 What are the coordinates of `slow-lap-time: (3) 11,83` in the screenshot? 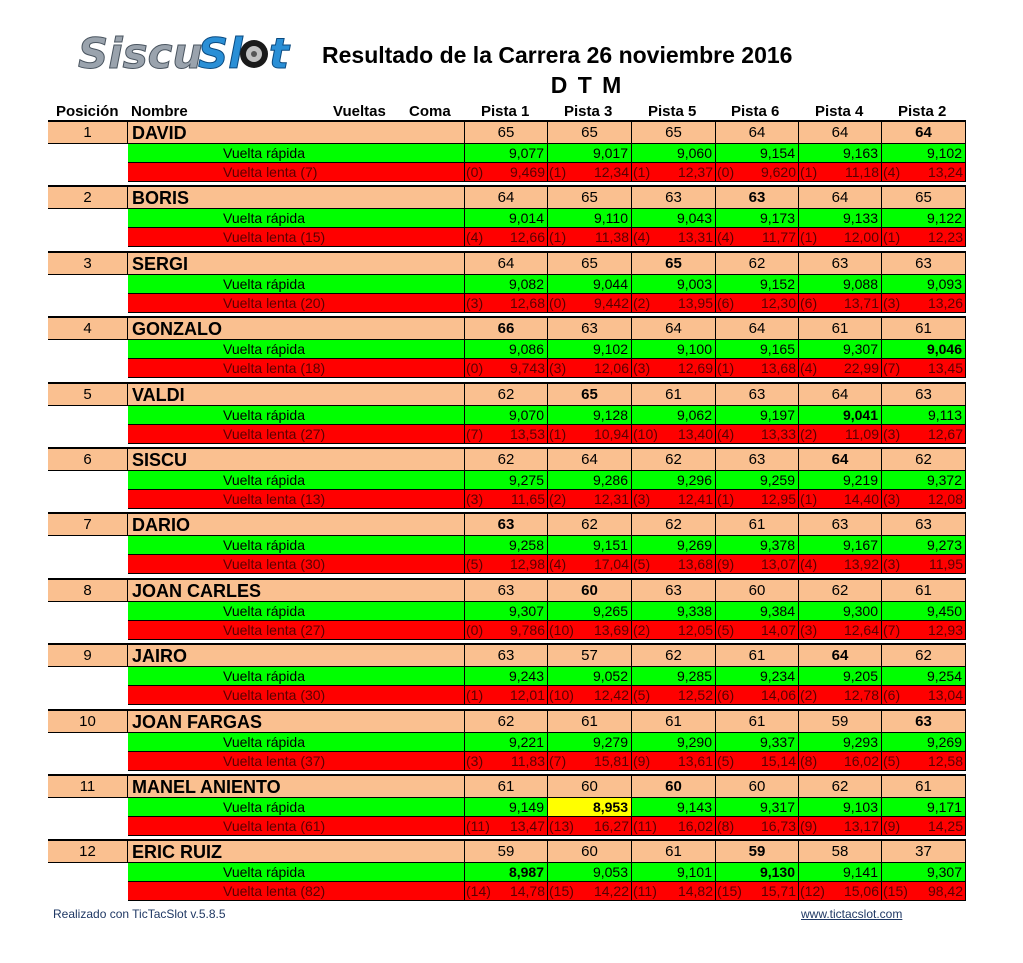 It's located at (506, 761).